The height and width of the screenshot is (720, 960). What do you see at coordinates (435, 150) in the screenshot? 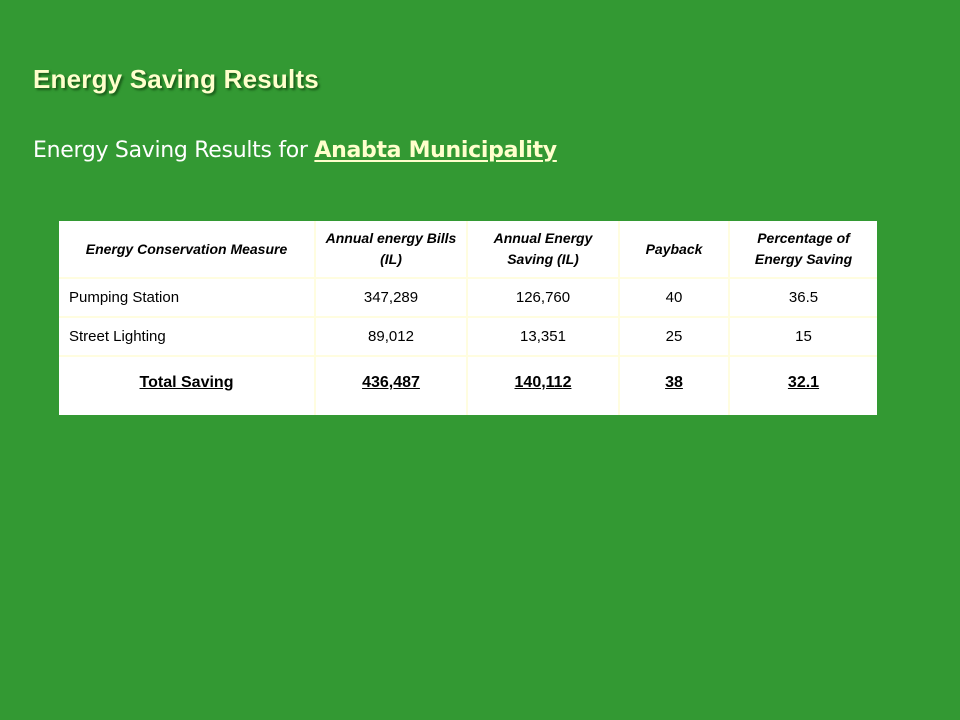
I see `subtitle-highlight: Anabta Municipality` at bounding box center [435, 150].